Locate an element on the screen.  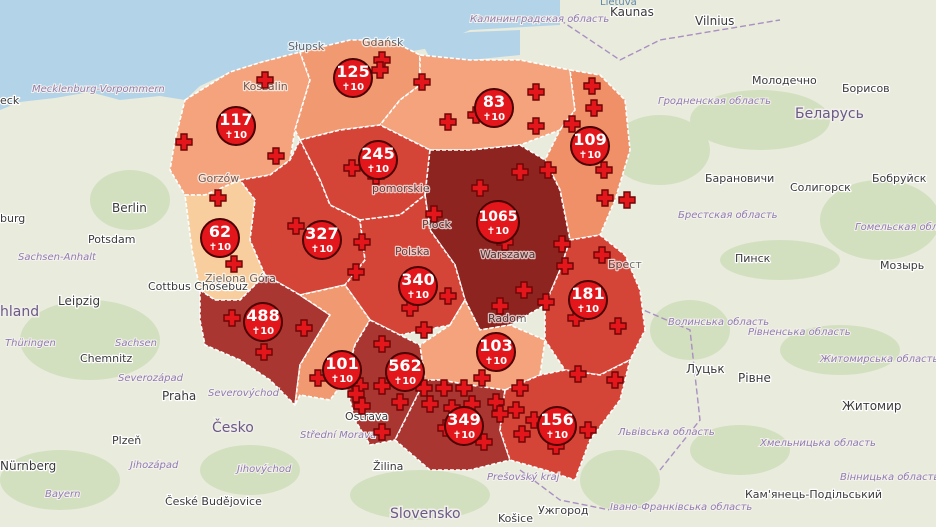
case-badge: 62✝10 is located at coordinates (220, 238).